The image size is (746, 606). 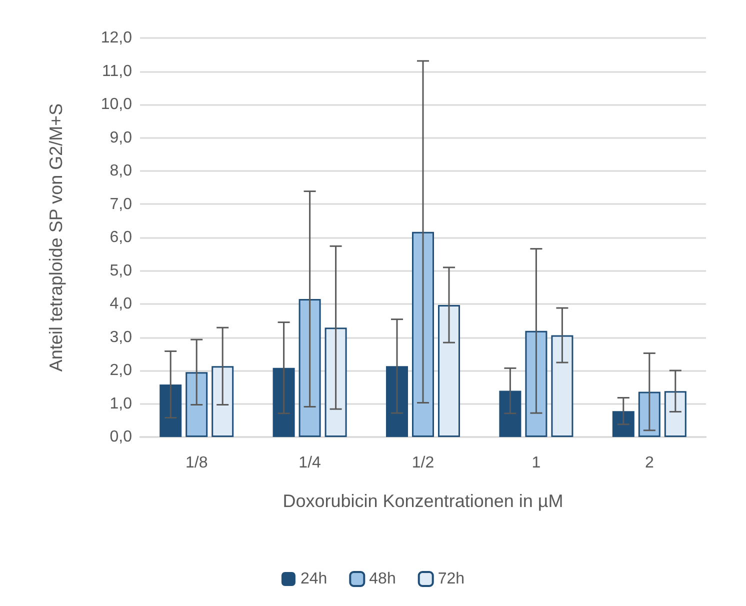 I want to click on y-tick-label: 1,0, so click(x=121, y=403).